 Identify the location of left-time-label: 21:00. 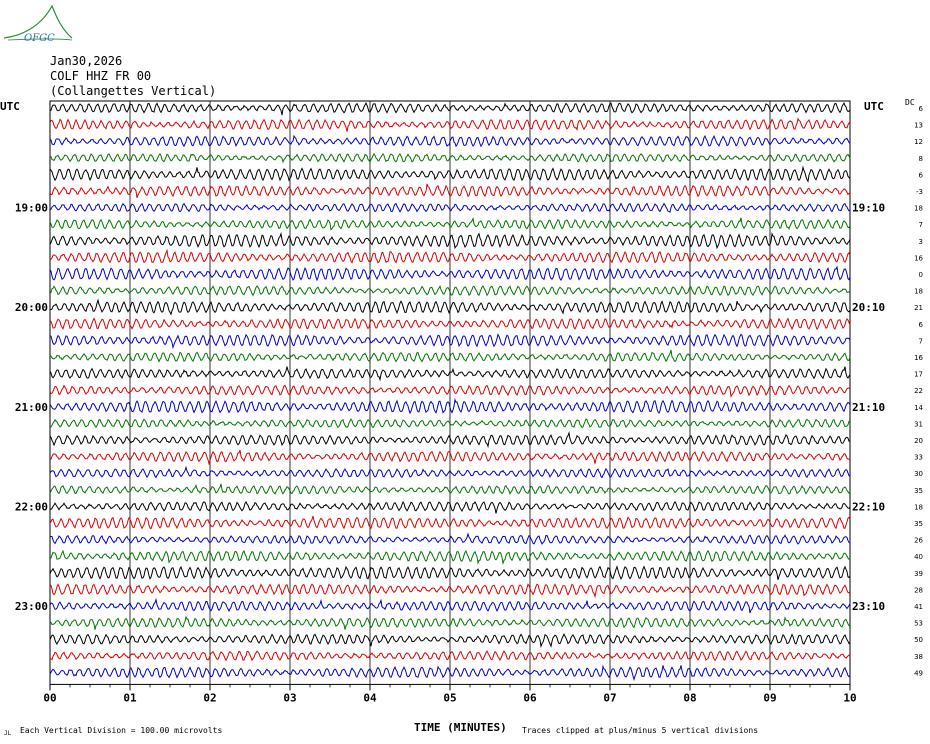
(31, 407).